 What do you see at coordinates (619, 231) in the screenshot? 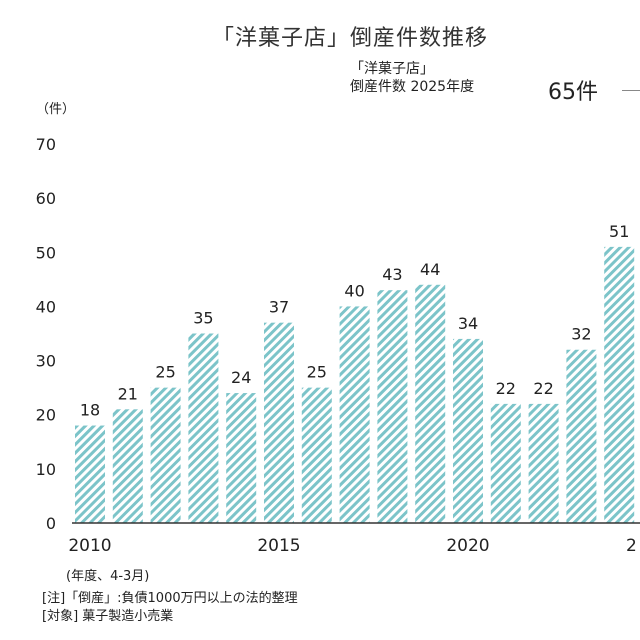
I see `bar-value-label: 51` at bounding box center [619, 231].